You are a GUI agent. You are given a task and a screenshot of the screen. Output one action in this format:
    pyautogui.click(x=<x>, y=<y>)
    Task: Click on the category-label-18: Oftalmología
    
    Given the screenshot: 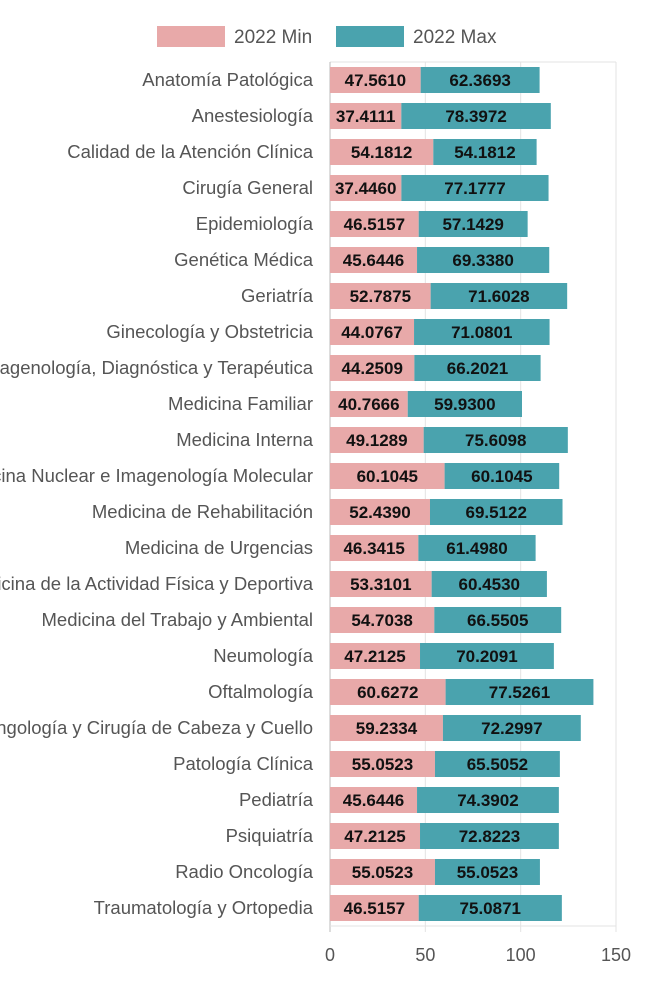 What is the action you would take?
    pyautogui.click(x=261, y=691)
    